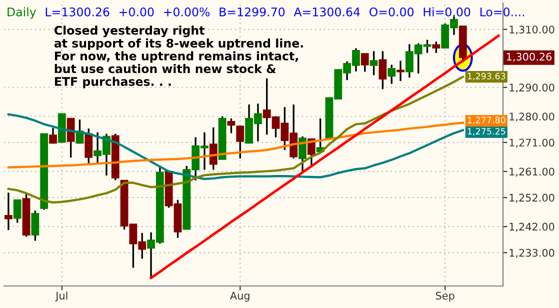  I want to click on annotation: L=1300.26, so click(78, 11).